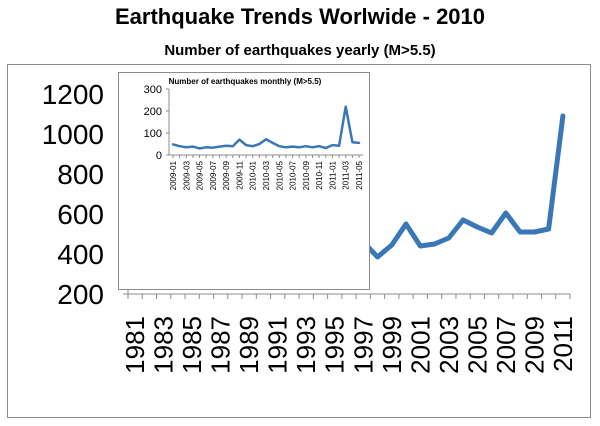 Image resolution: width=600 pixels, height=426 pixels. Describe the element at coordinates (135, 345) in the screenshot. I see `x-tick-label: 1981` at that location.